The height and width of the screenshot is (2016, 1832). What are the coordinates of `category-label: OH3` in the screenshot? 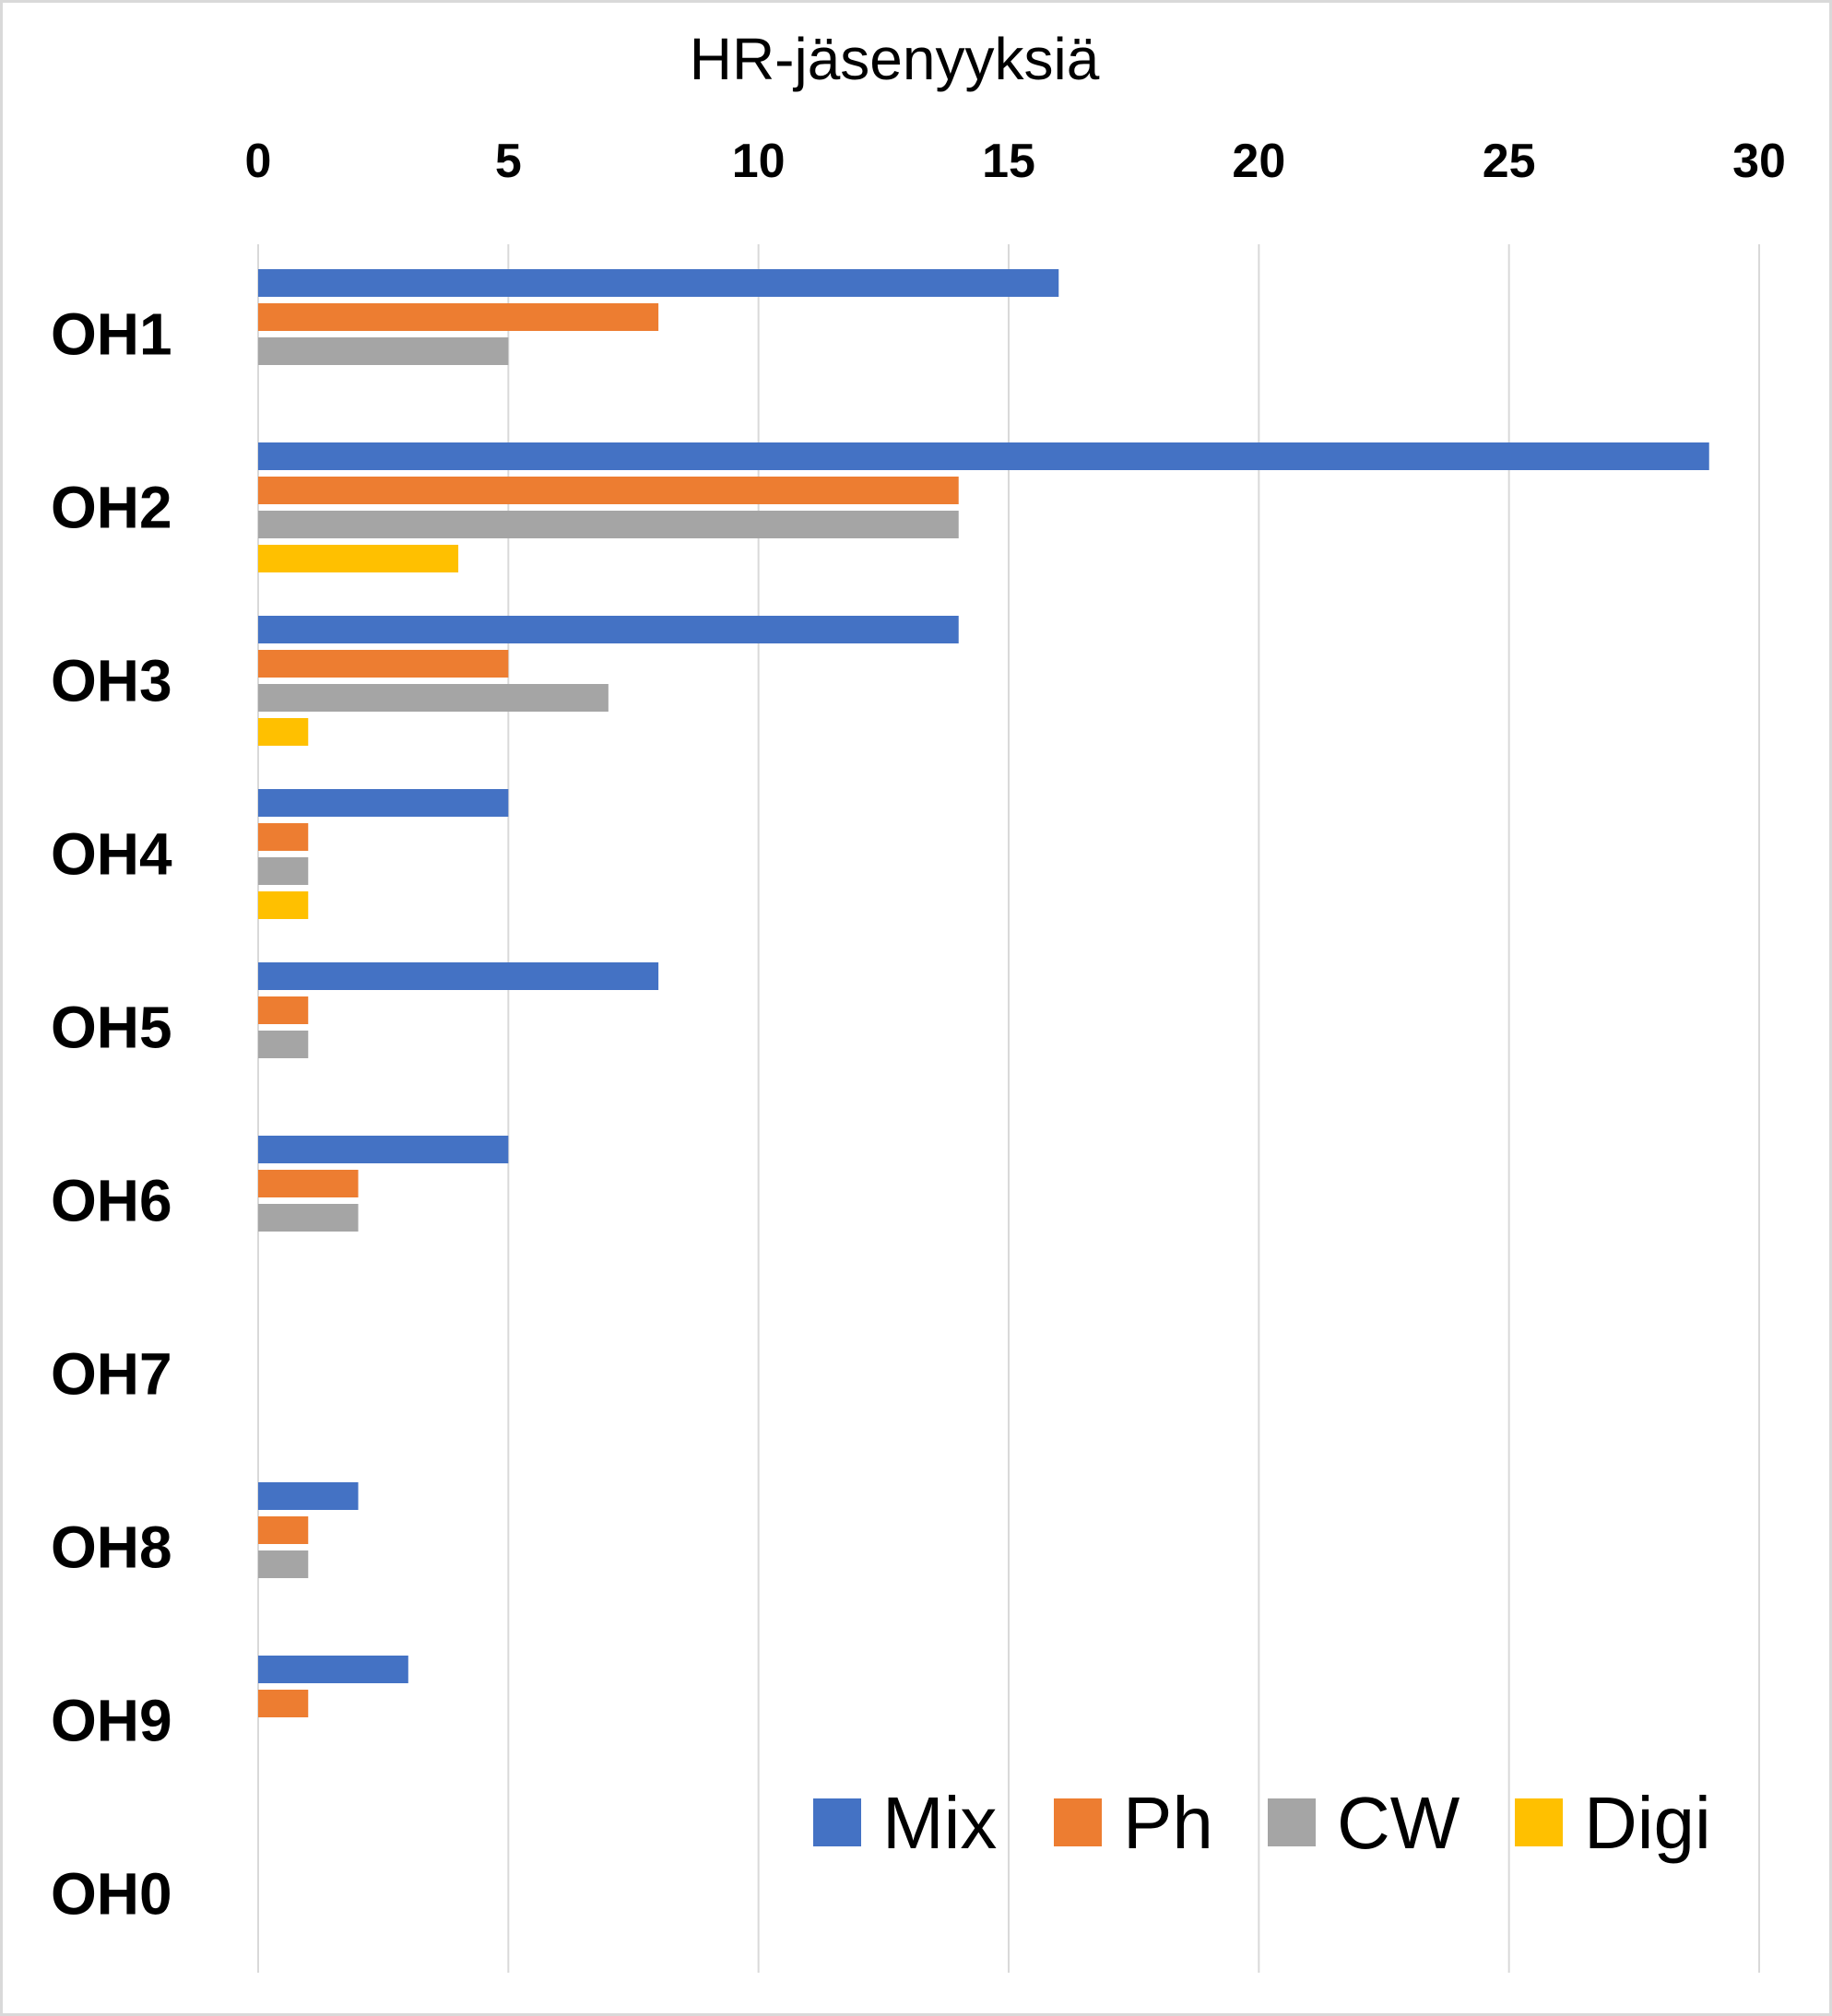 It's located at (111, 681).